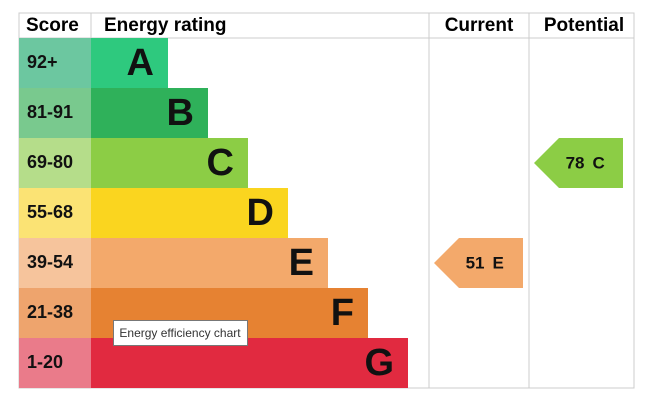  Describe the element at coordinates (498, 262) in the screenshot. I see `arrow-rating: E` at that location.